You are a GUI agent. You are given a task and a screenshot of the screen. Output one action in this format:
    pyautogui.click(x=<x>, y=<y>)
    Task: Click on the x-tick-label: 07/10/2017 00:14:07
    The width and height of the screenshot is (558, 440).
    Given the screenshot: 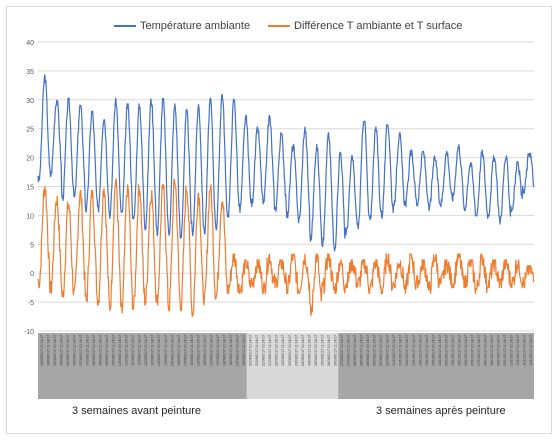 What is the action you would take?
    pyautogui.click(x=473, y=350)
    